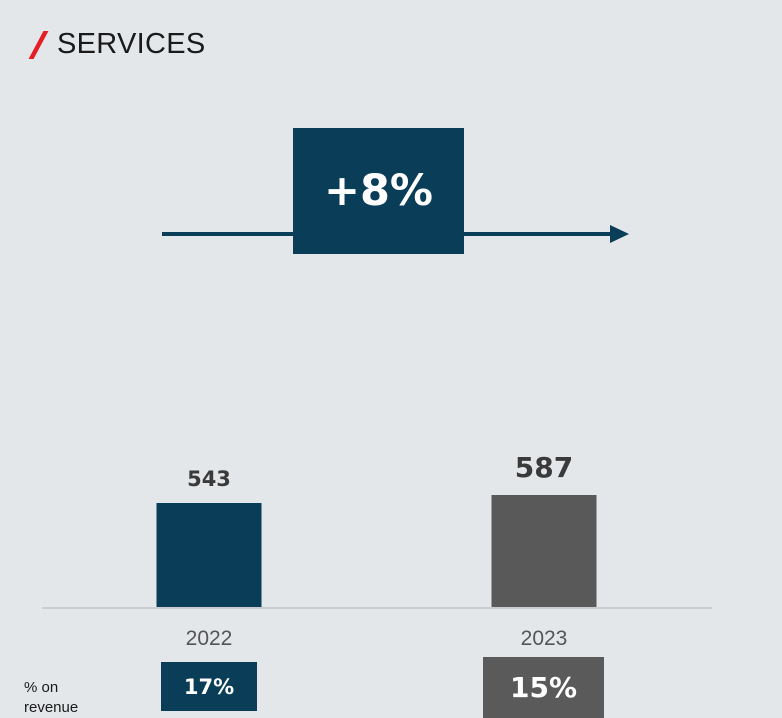  Describe the element at coordinates (131, 44) in the screenshot. I see `page-title: SERVICES` at that location.